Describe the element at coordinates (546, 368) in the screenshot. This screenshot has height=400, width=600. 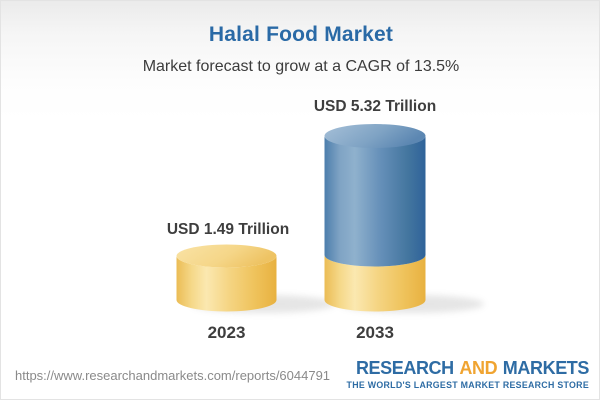
I see `logo-word-markets: MARKETS` at that location.